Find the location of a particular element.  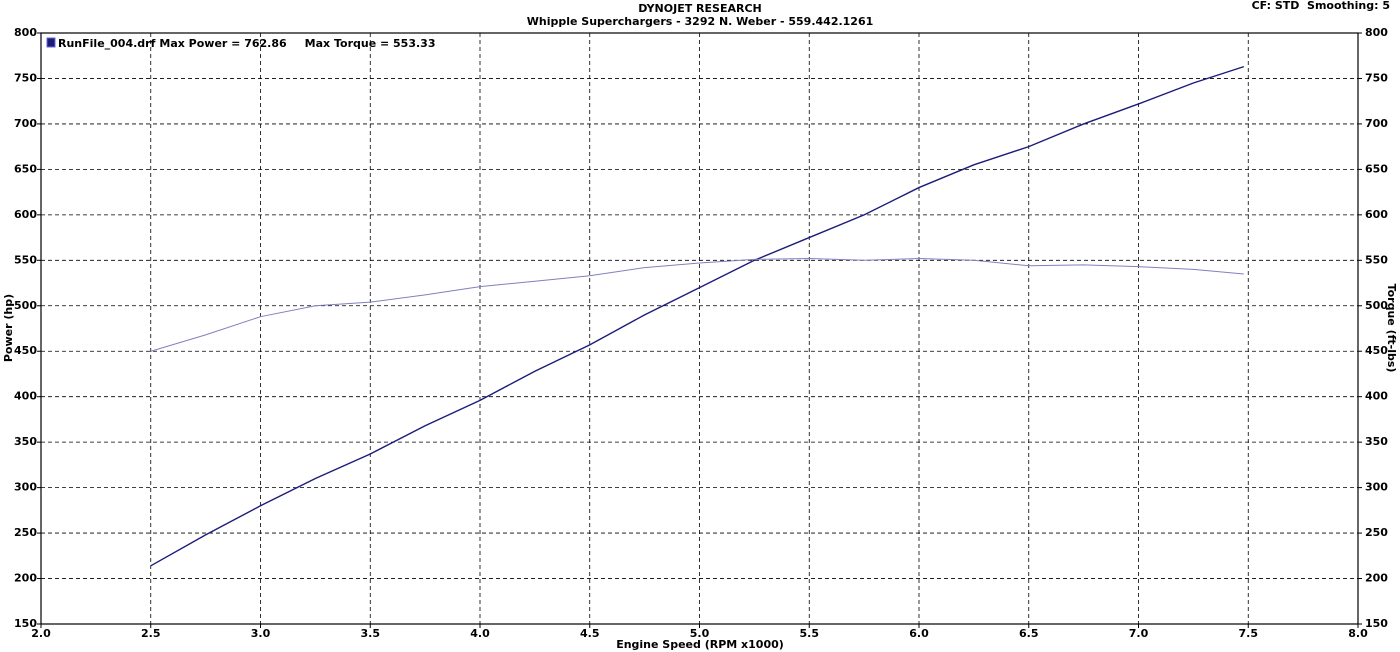

y2-tick-label: 150 is located at coordinates (1376, 623).